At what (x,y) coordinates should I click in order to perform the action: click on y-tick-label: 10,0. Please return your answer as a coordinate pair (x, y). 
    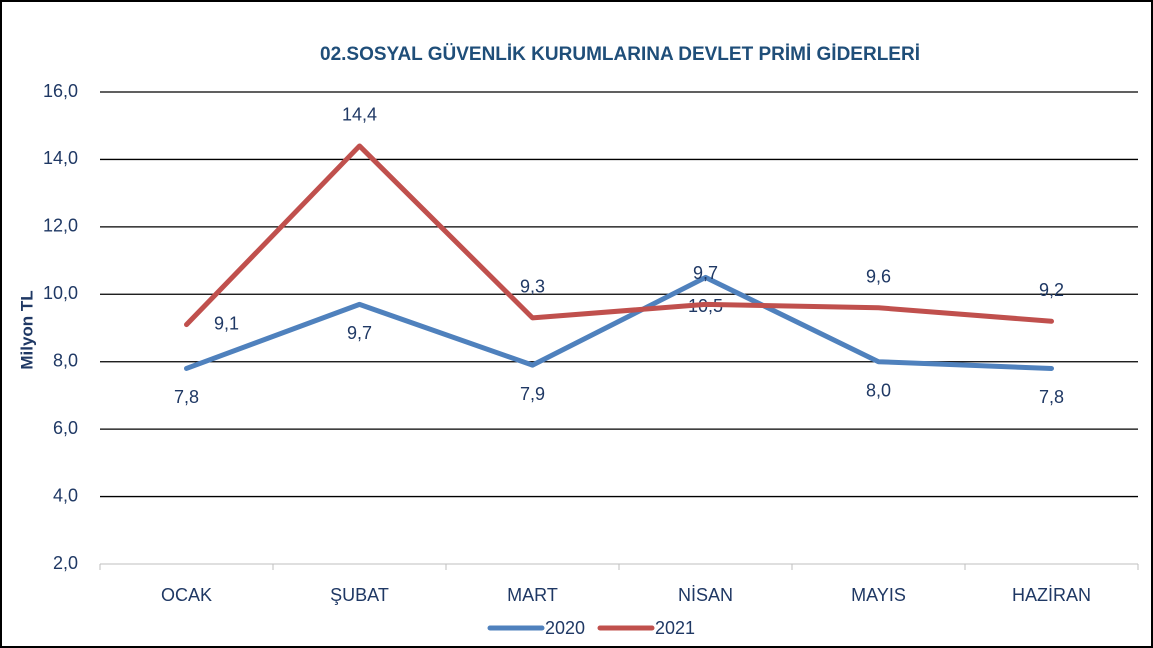
    Looking at the image, I should click on (60, 293).